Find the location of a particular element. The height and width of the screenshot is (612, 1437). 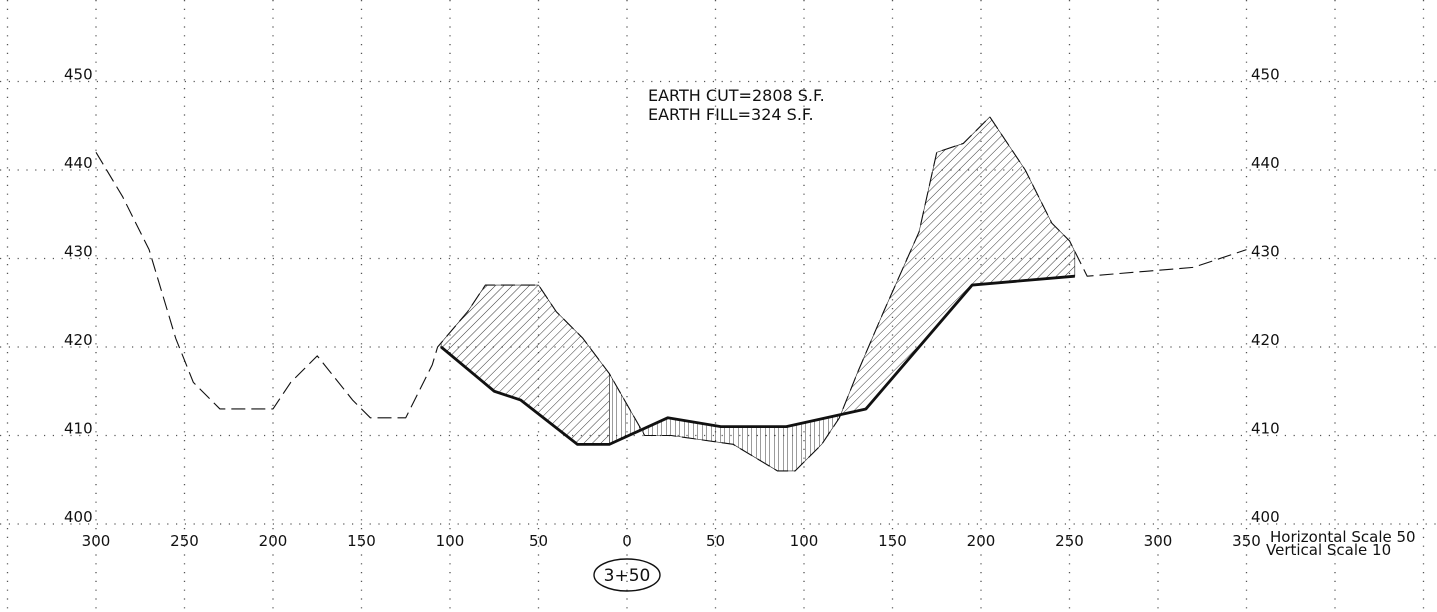

offset-tick-label: 350 is located at coordinates (1246, 541).